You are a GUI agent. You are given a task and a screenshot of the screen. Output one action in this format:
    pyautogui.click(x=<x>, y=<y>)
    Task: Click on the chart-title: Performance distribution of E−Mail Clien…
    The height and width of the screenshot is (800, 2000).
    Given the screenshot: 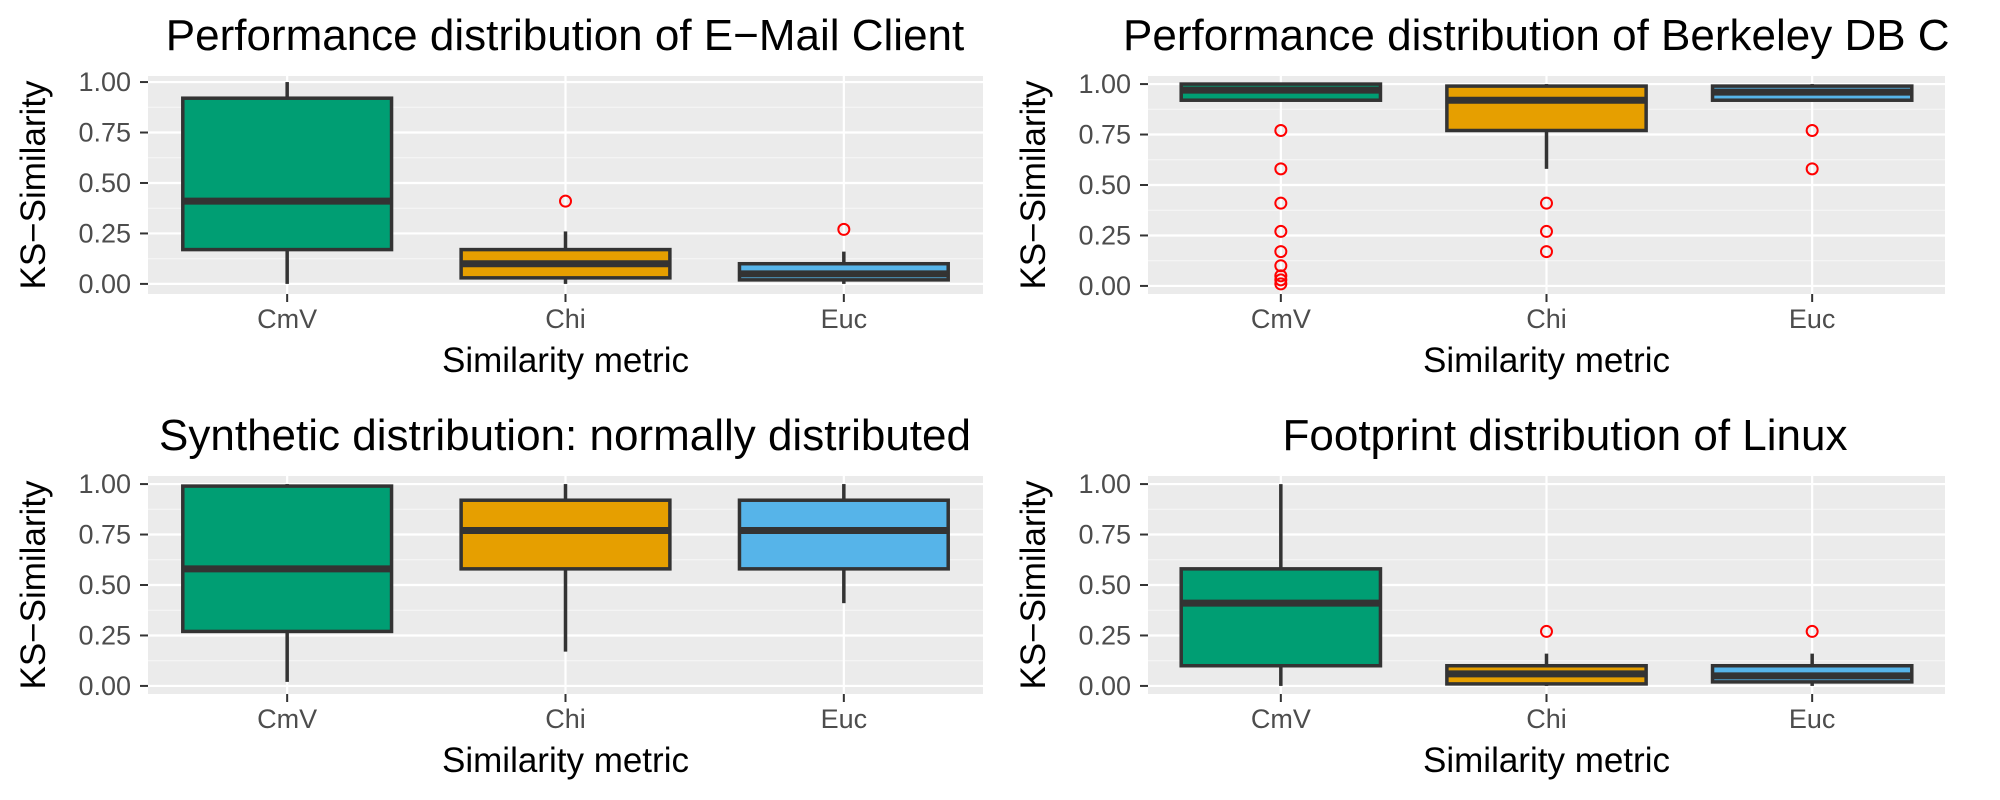 What is the action you would take?
    pyautogui.click(x=565, y=35)
    